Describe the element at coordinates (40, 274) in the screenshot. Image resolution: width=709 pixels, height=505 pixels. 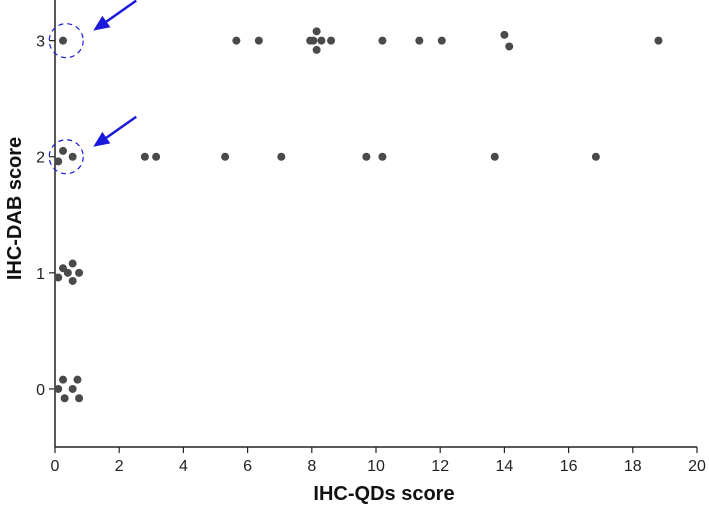
I see `y-tick-label: 1` at that location.